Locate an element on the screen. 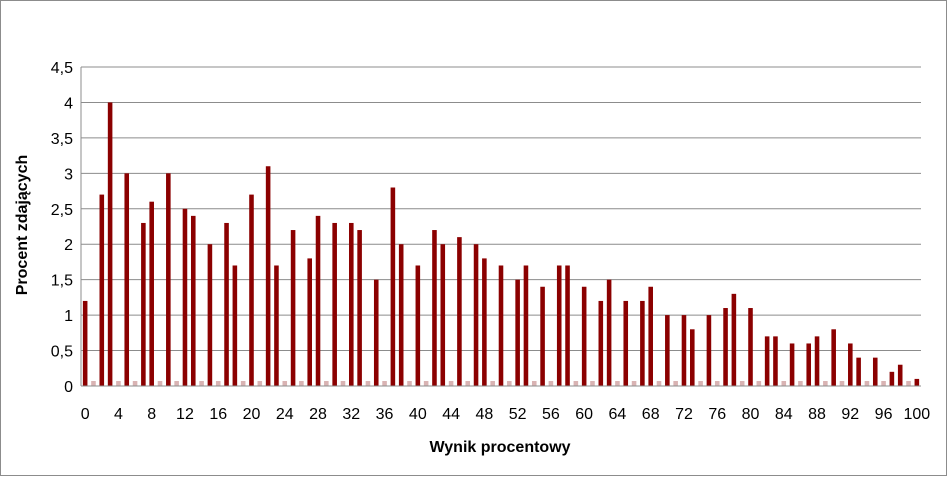 The height and width of the screenshot is (480, 947). x-tick-label: 96 is located at coordinates (884, 414).